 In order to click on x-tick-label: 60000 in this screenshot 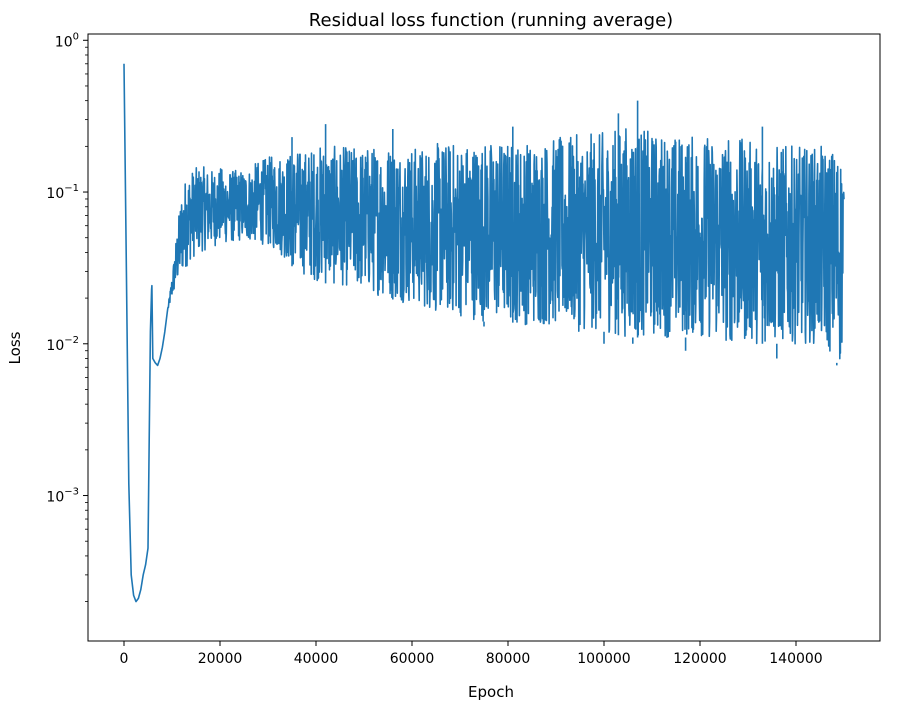, I will do `click(412, 659)`.